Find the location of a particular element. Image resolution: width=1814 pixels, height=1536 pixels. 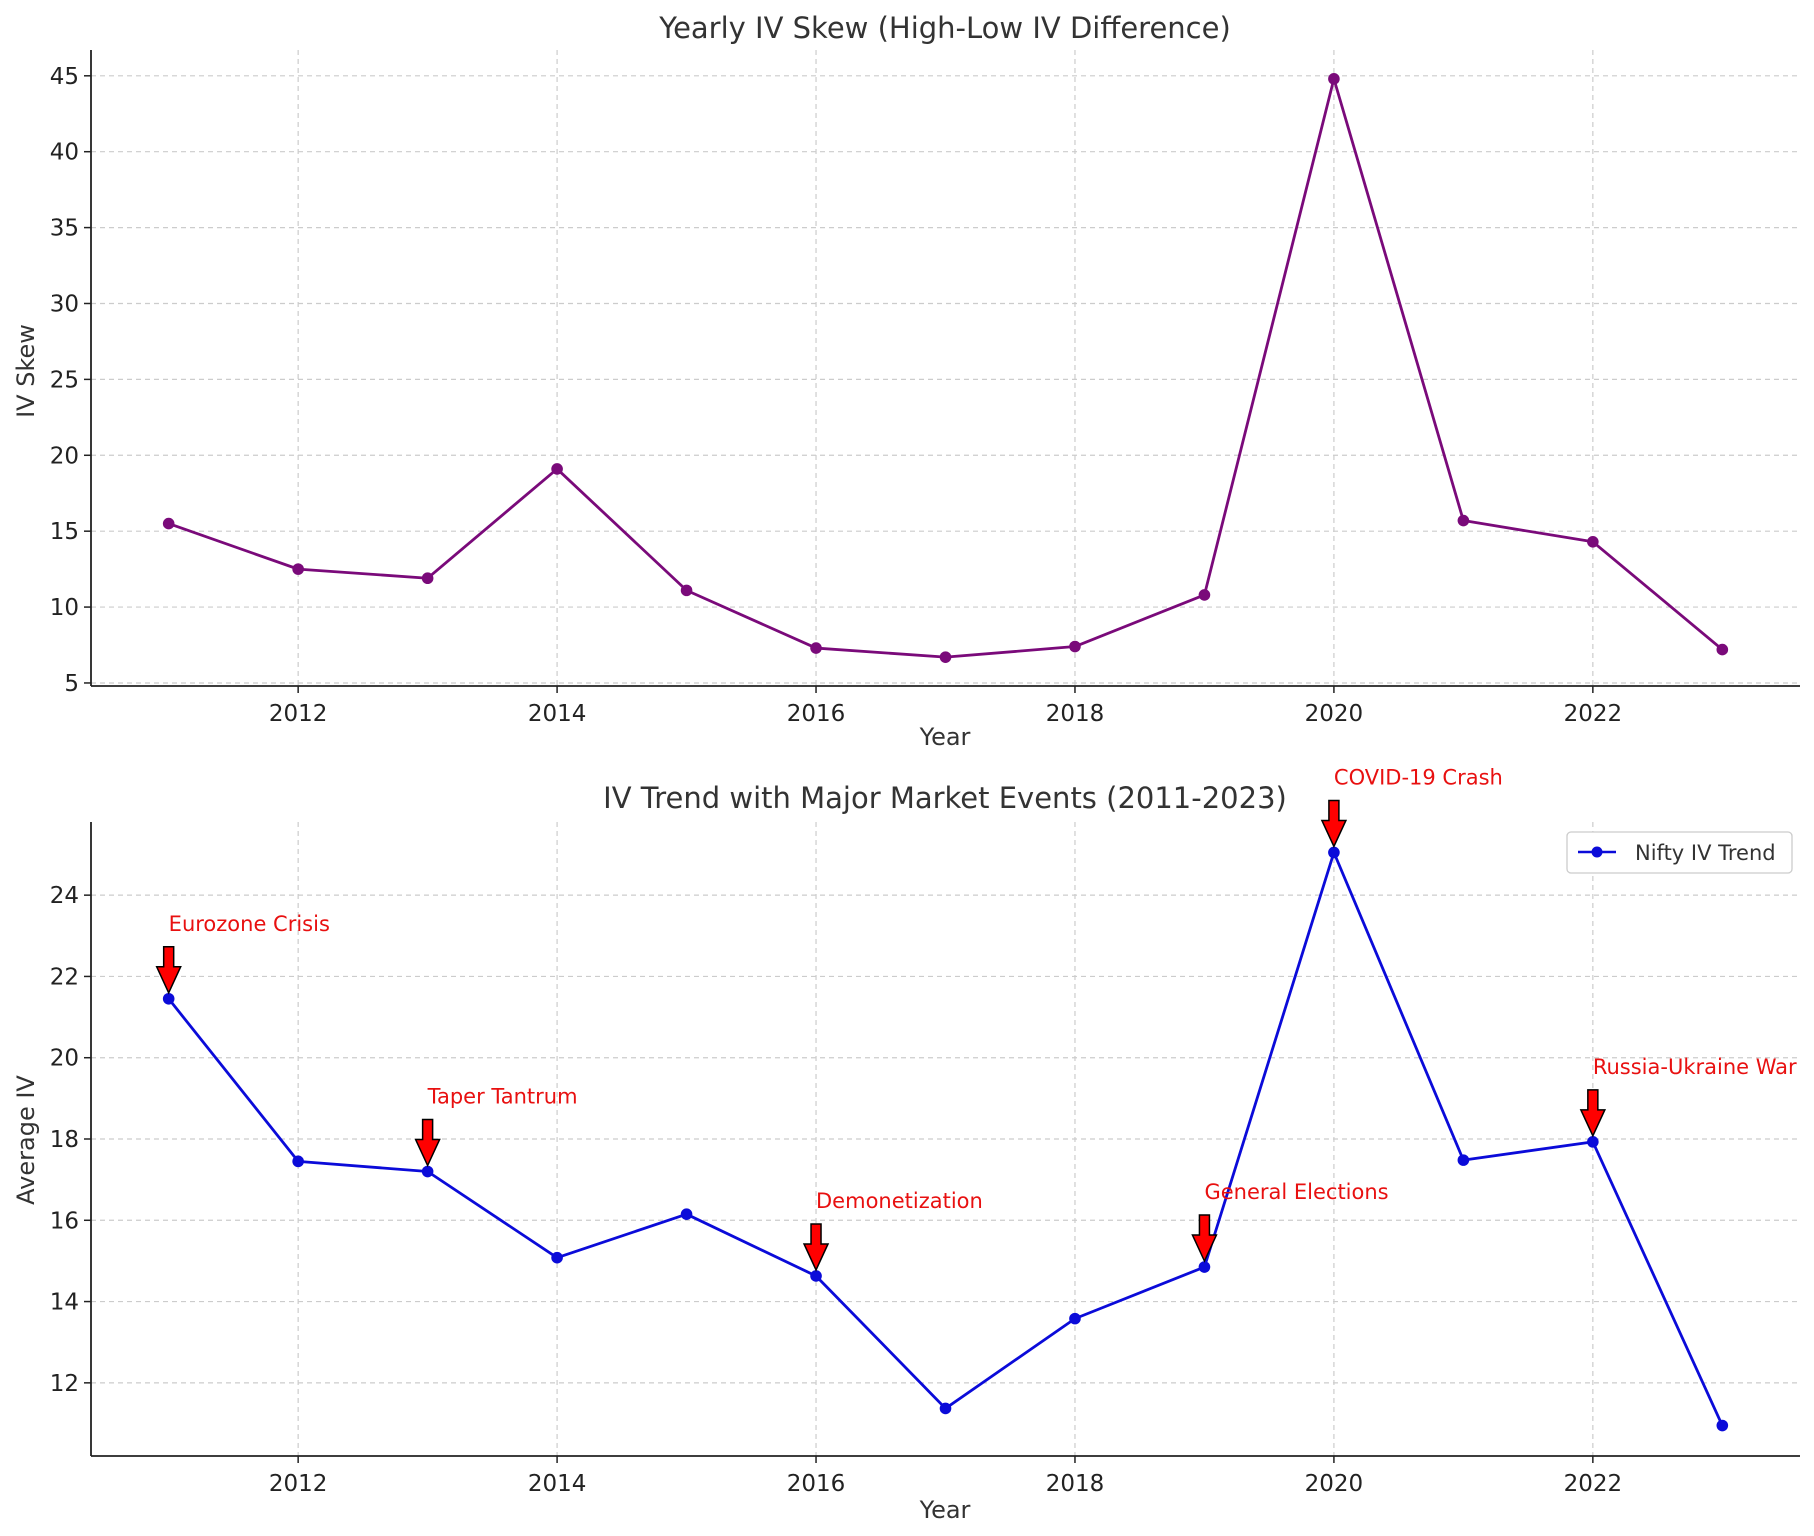

y-tick-label: 22 is located at coordinates (64, 977).